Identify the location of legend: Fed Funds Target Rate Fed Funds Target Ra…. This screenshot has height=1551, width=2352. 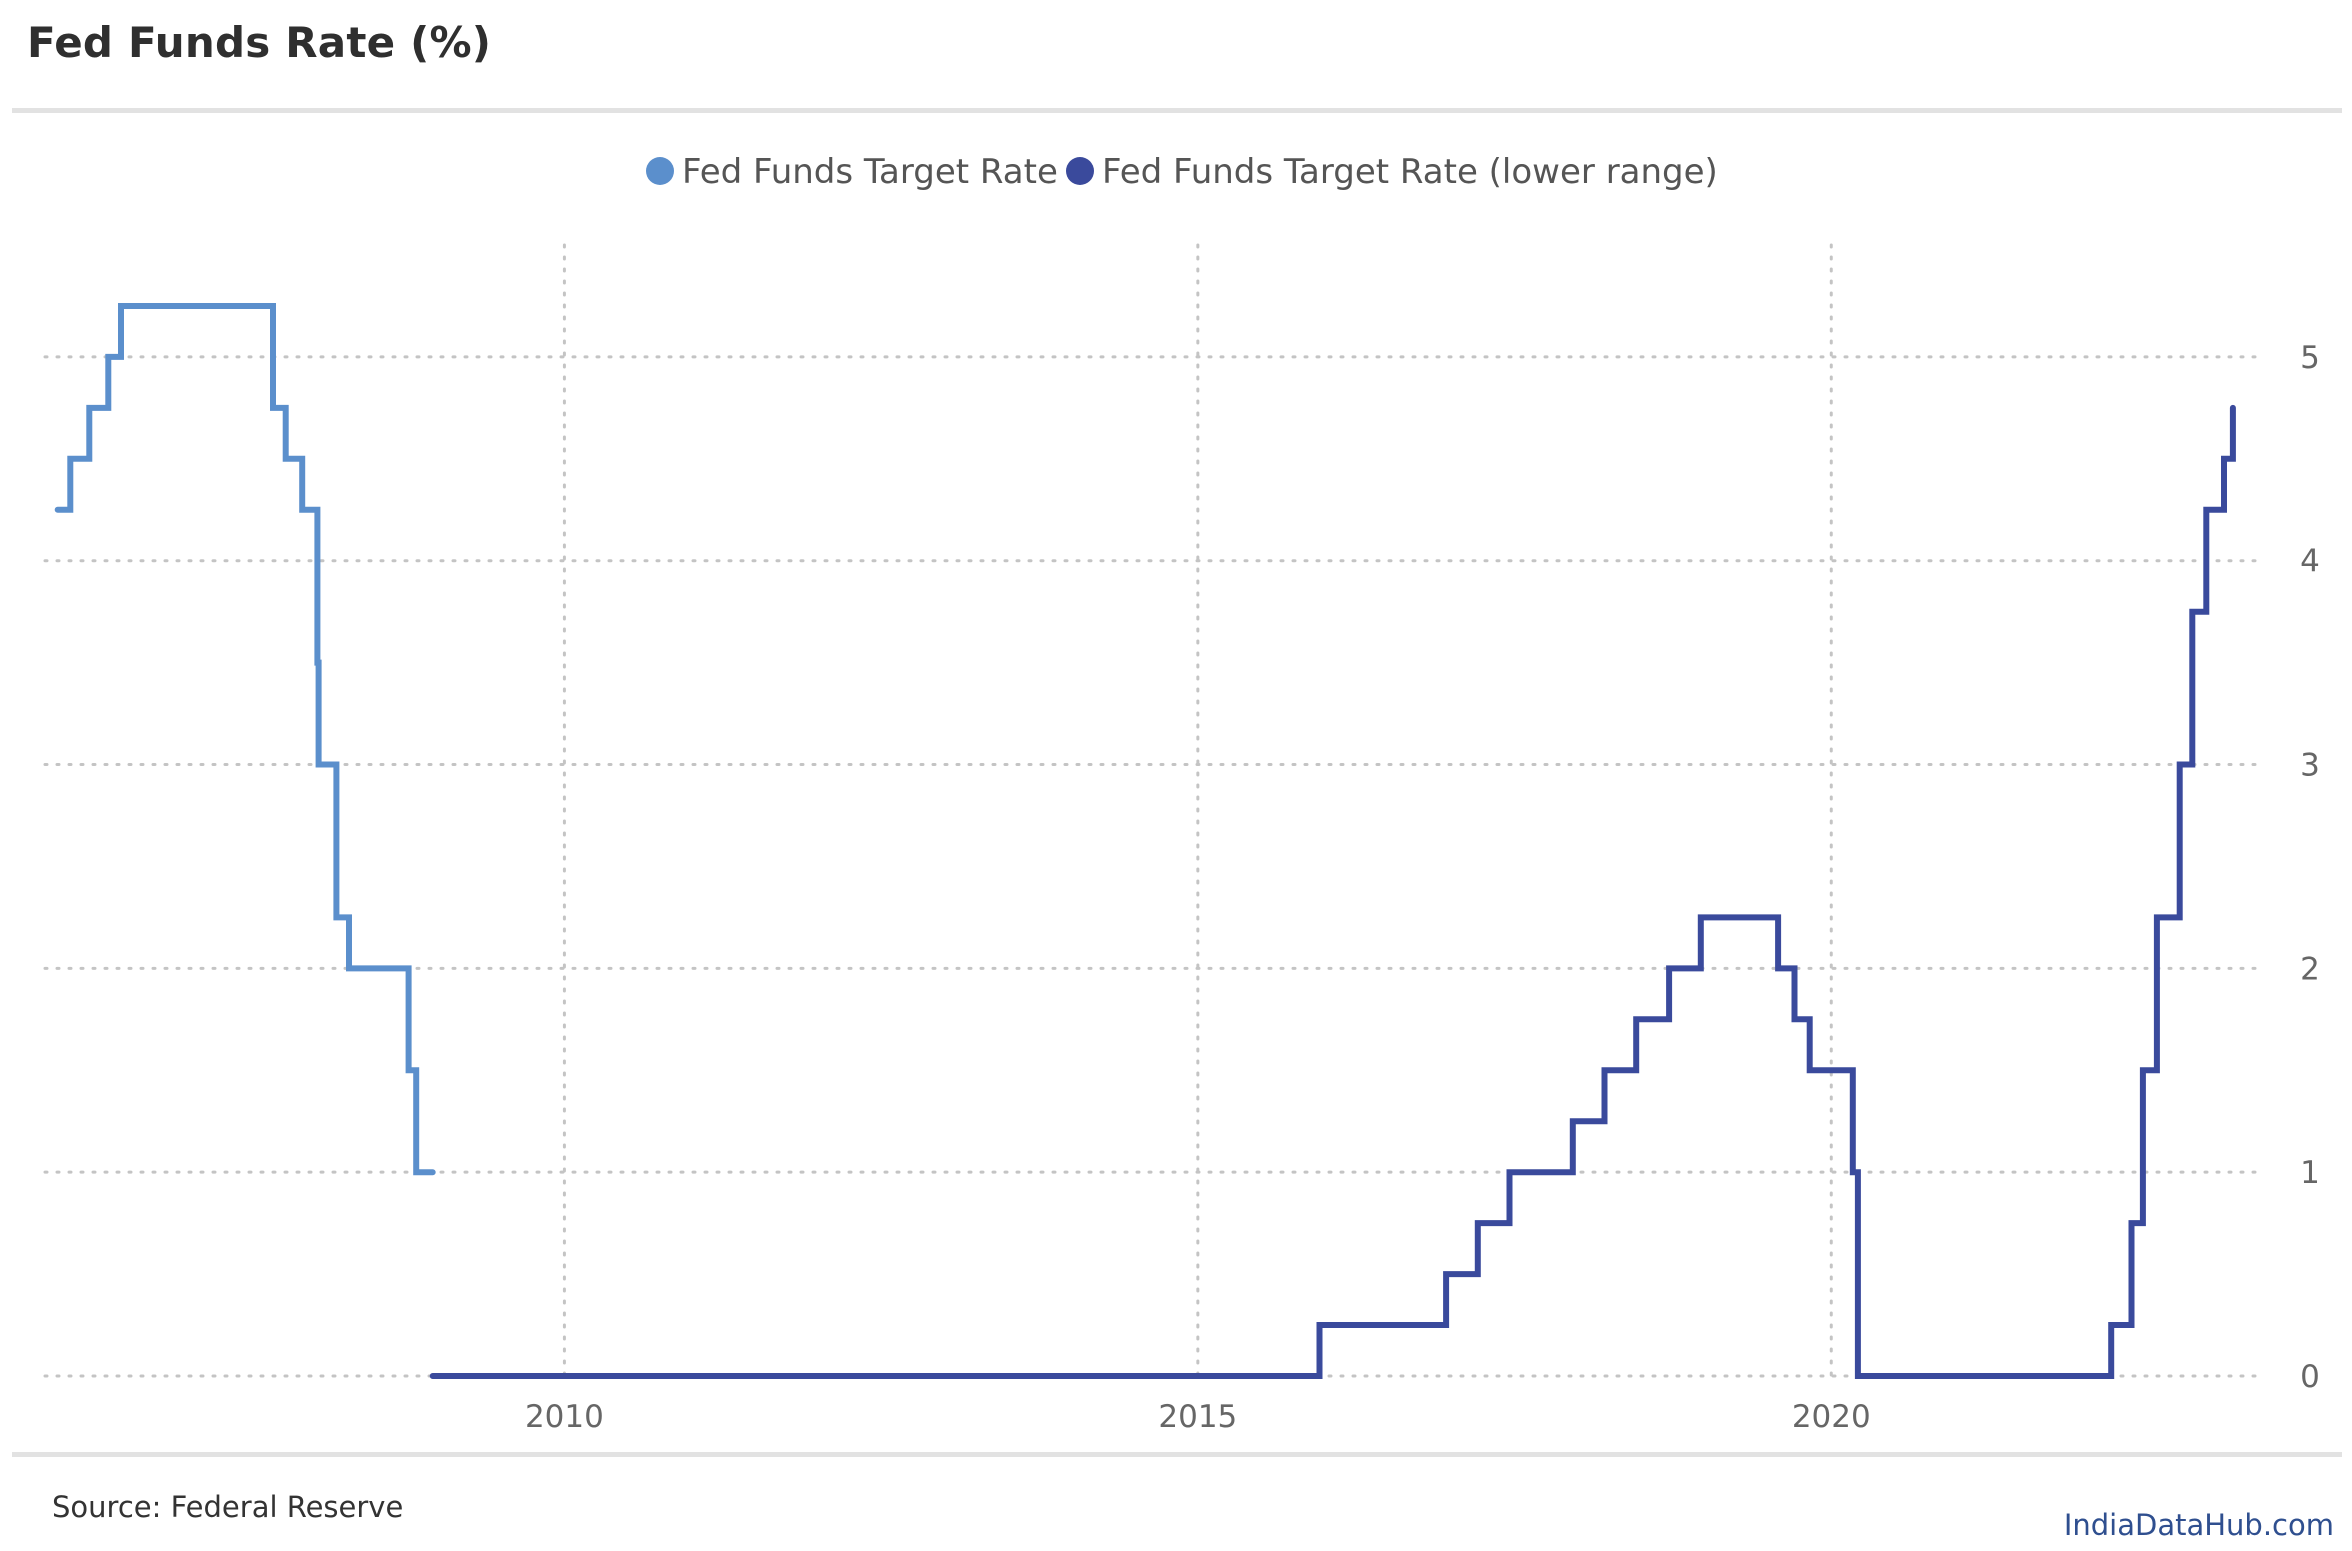
(1182, 172).